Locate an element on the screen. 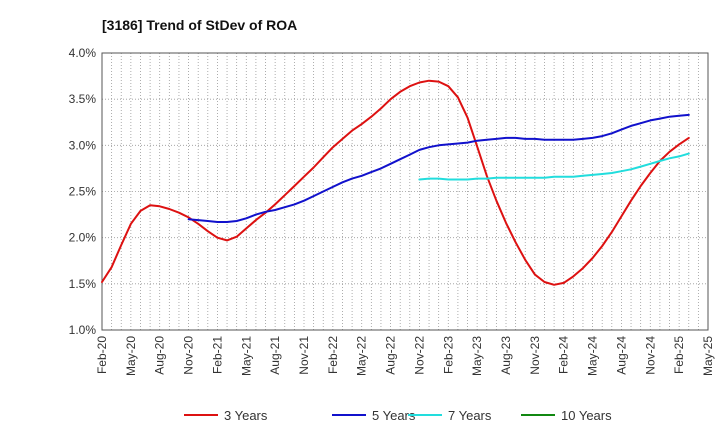  x-tick-label: Aug-24 is located at coordinates (621, 355).